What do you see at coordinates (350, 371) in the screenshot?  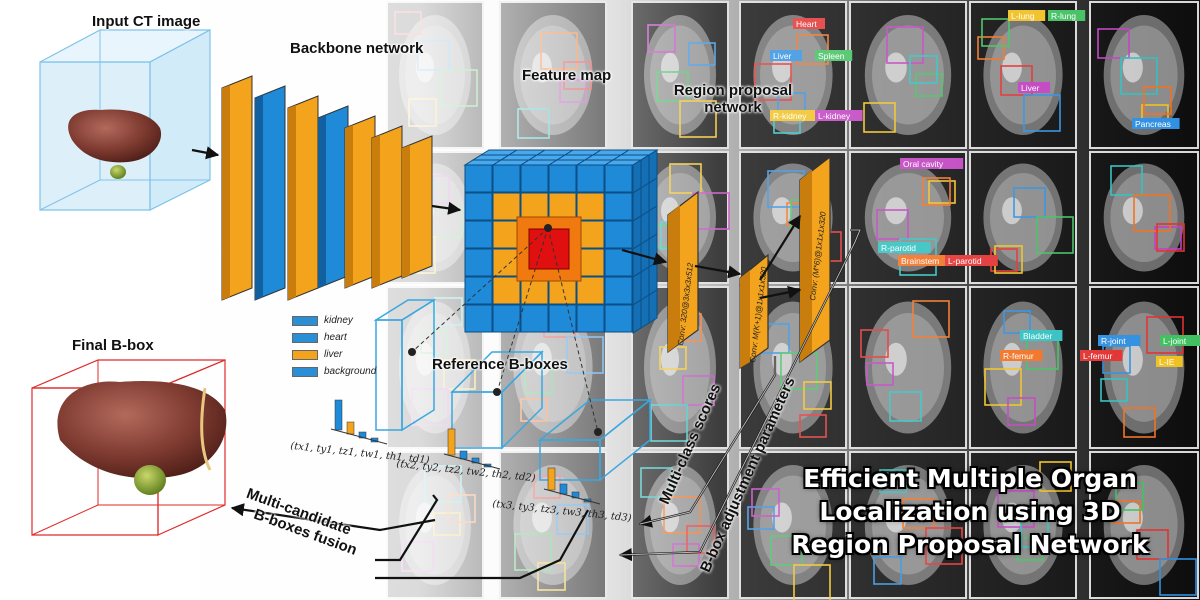 I see `legend-label: background` at bounding box center [350, 371].